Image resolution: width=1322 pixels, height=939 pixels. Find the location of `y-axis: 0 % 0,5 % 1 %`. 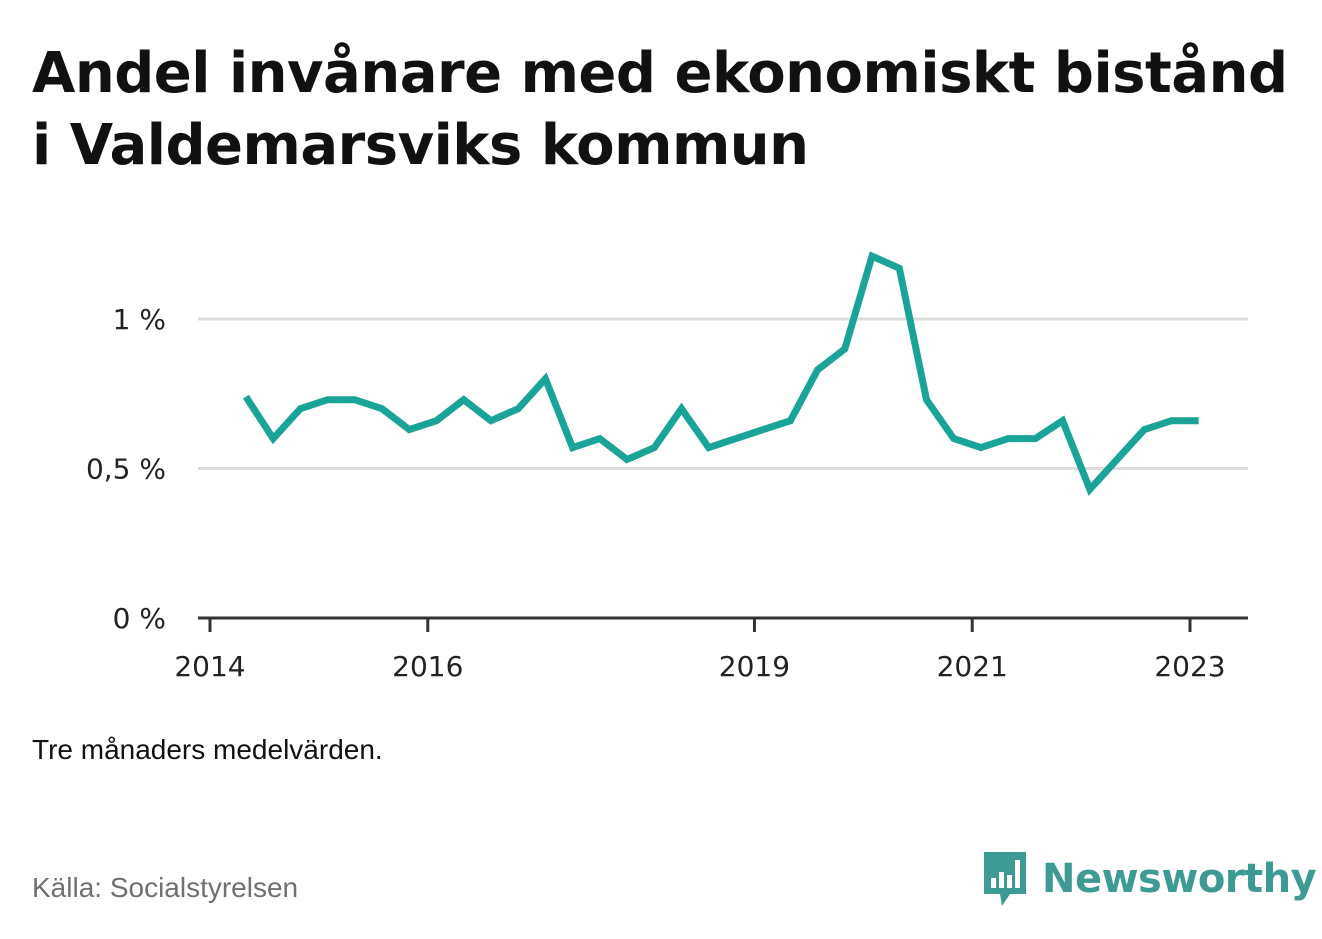

y-axis: 0 % 0,5 % 1 % is located at coordinates (126, 469).